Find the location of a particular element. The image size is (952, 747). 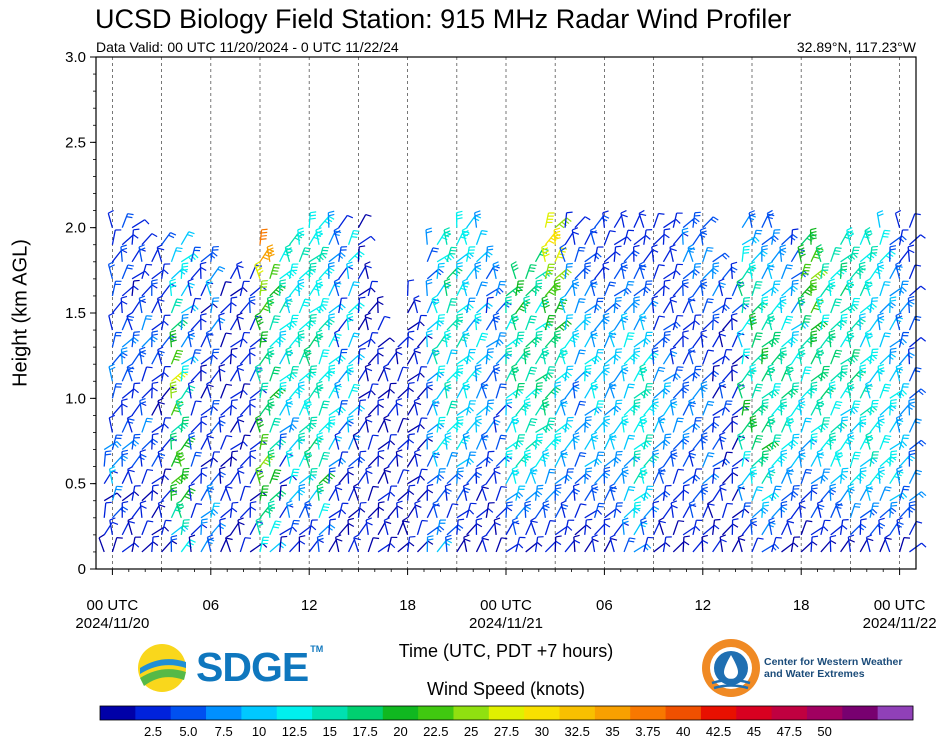

y-tick-label: 0.5 is located at coordinates (75, 484).